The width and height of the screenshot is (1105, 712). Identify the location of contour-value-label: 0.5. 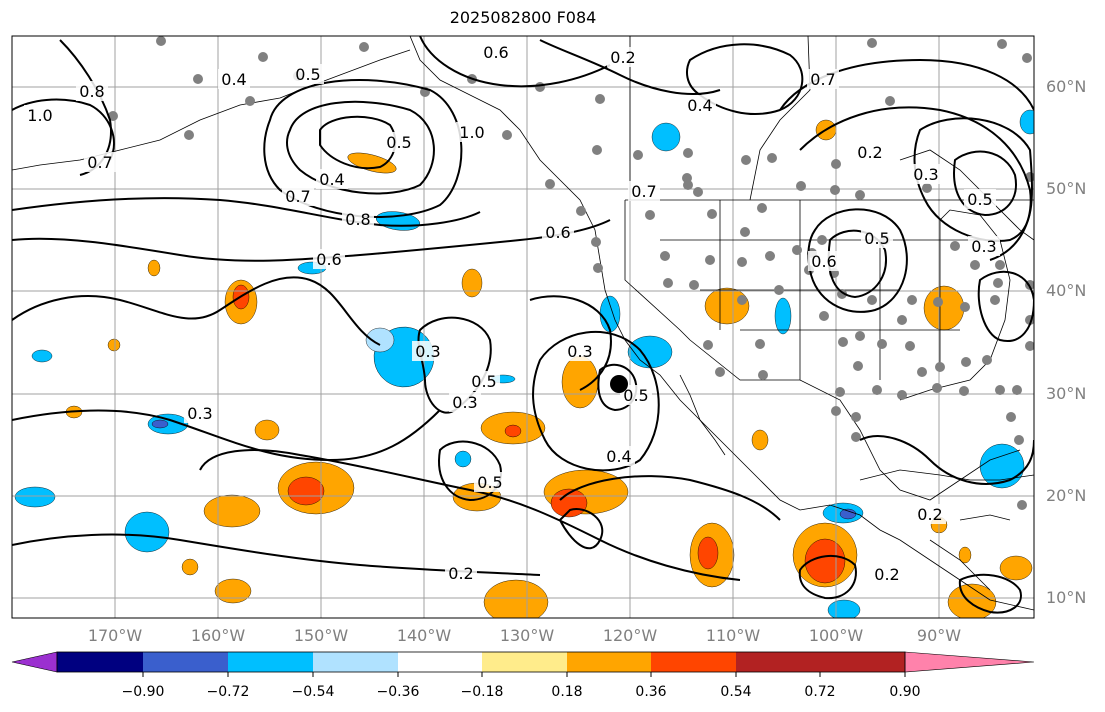
(876, 238).